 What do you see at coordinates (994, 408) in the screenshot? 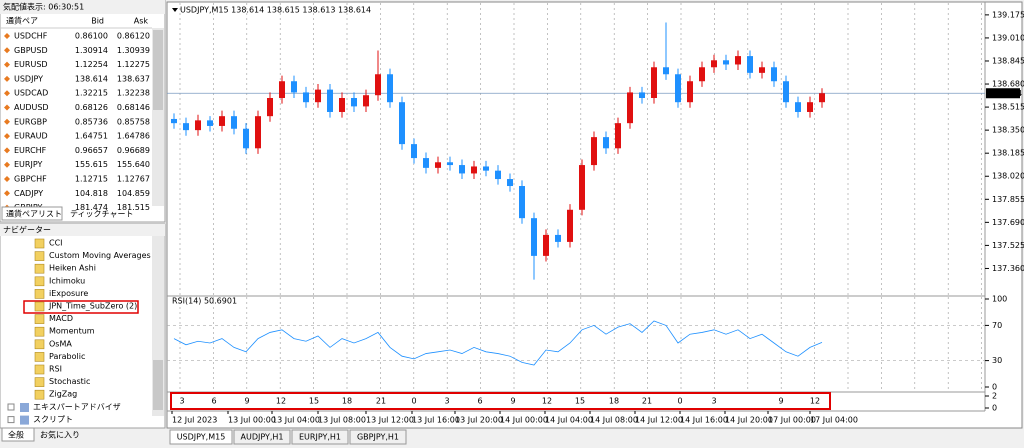
I see `y-tick-label: 0` at bounding box center [994, 408].